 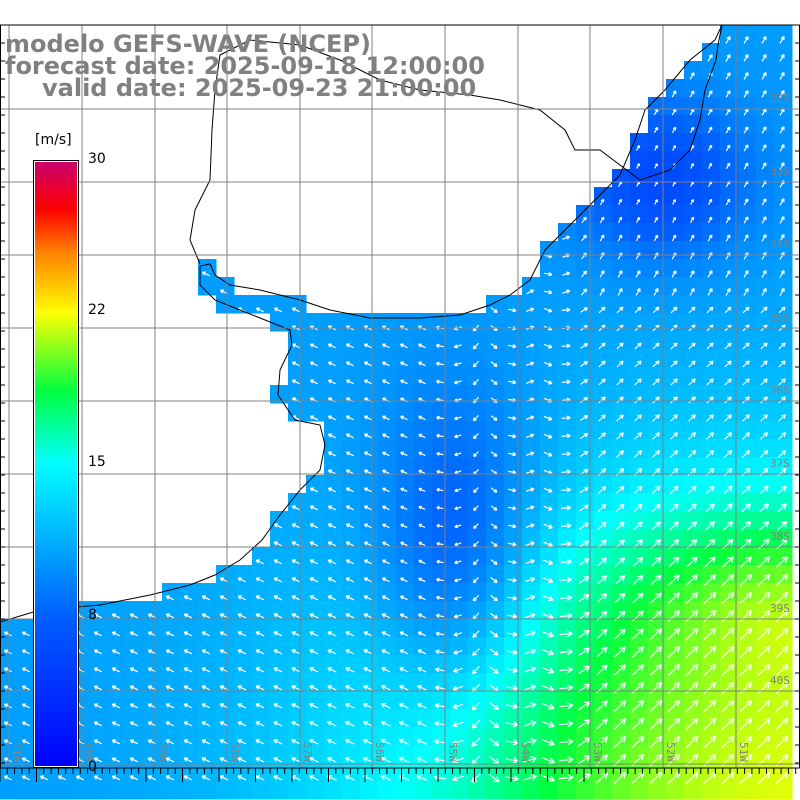 I want to click on latitude-label: 33S, so click(x=780, y=171).